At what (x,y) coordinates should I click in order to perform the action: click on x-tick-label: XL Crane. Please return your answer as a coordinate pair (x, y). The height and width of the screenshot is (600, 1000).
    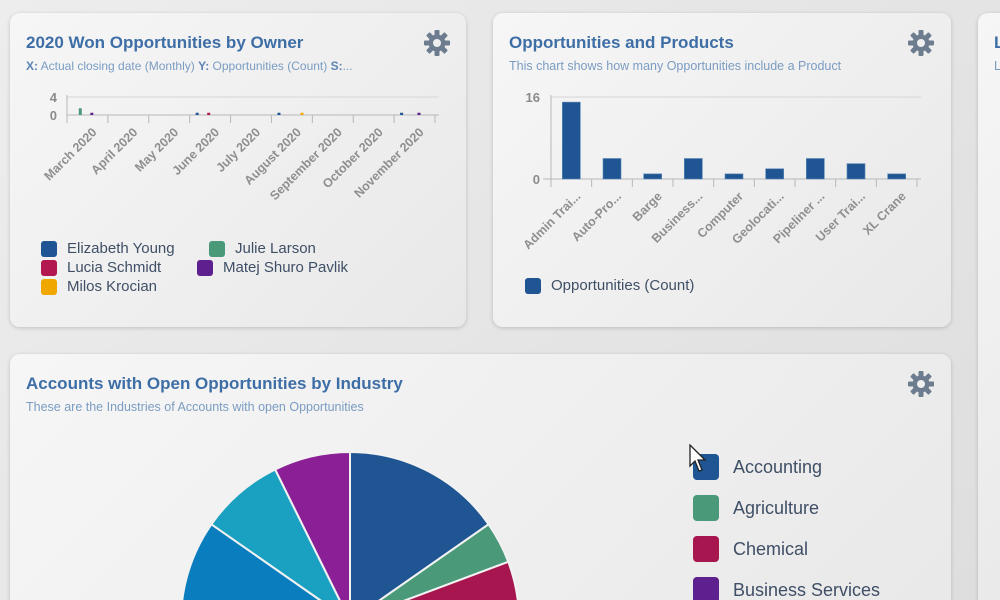
    Looking at the image, I should click on (884, 213).